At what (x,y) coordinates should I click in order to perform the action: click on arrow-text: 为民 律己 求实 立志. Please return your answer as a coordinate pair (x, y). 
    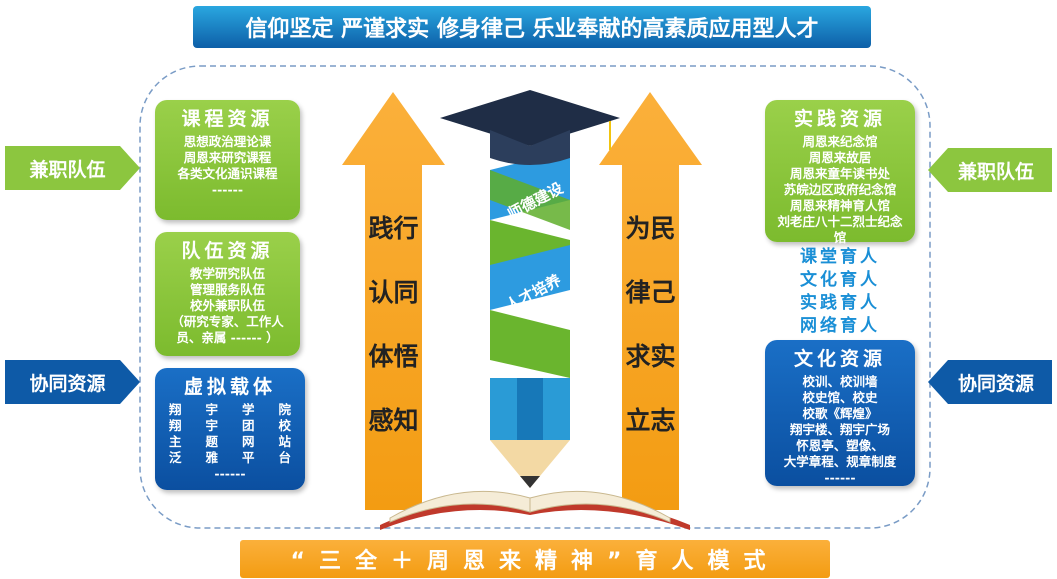
    Looking at the image, I should click on (650, 323).